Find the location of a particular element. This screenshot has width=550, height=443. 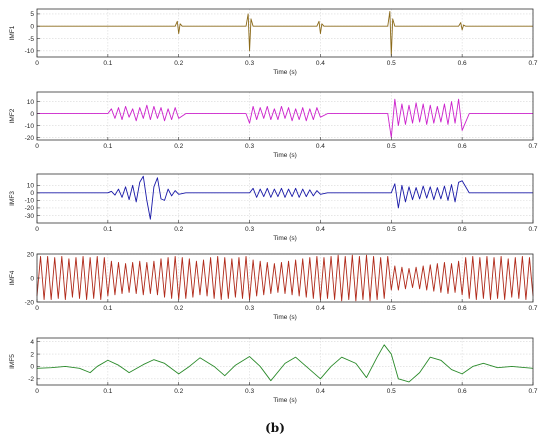

y-tick-label: 5 is located at coordinates (32, 14).